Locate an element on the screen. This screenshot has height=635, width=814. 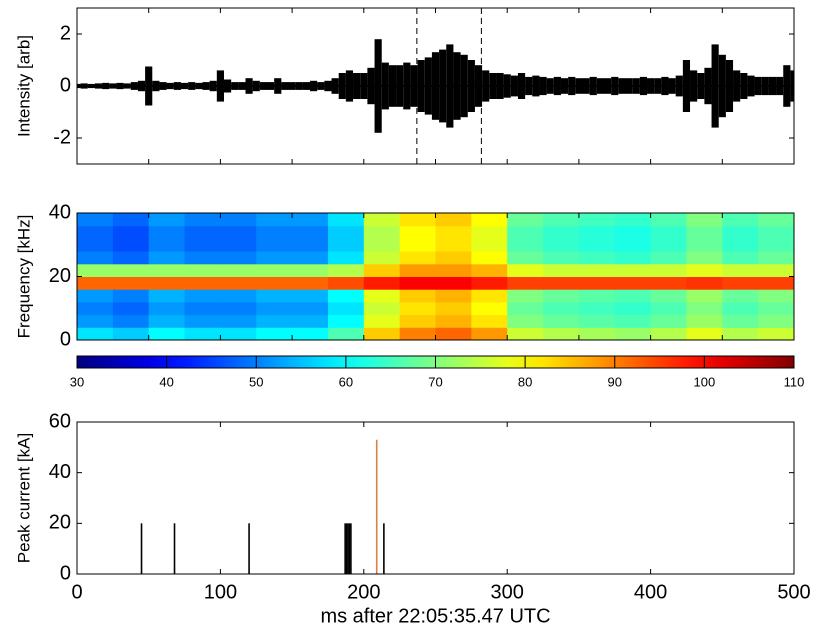
y-tick-label: 60 is located at coordinates (60, 421).